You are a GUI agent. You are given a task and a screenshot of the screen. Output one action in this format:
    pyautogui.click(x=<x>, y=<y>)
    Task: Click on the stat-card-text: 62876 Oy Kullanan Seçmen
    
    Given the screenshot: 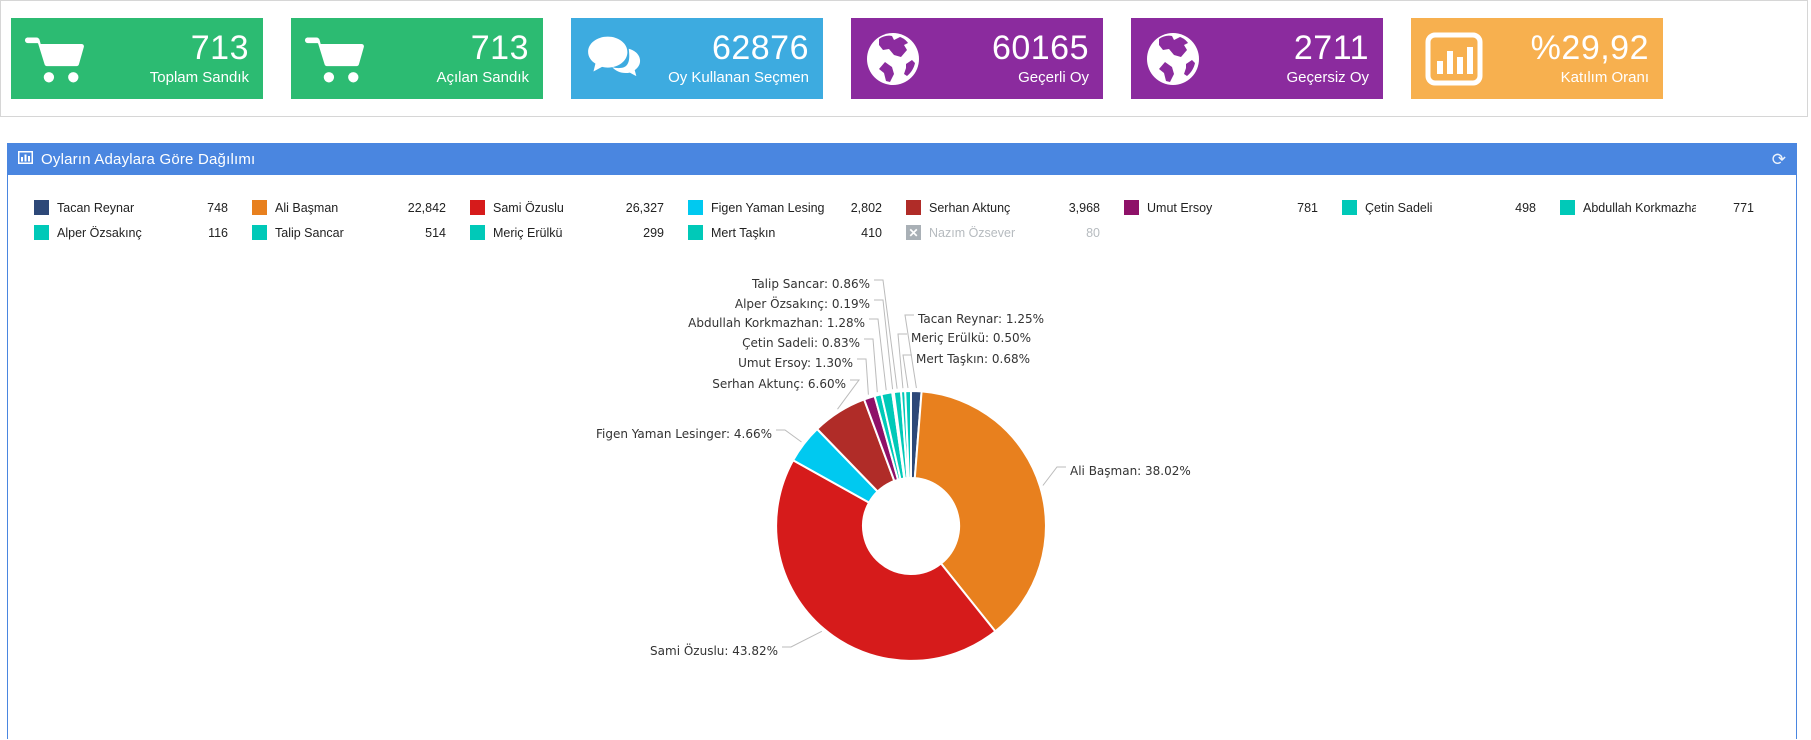 What is the action you would take?
    pyautogui.click(x=730, y=58)
    